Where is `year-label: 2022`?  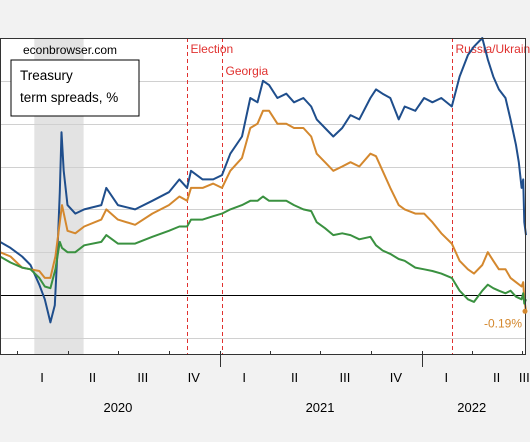 year-label: 2022 is located at coordinates (471, 407).